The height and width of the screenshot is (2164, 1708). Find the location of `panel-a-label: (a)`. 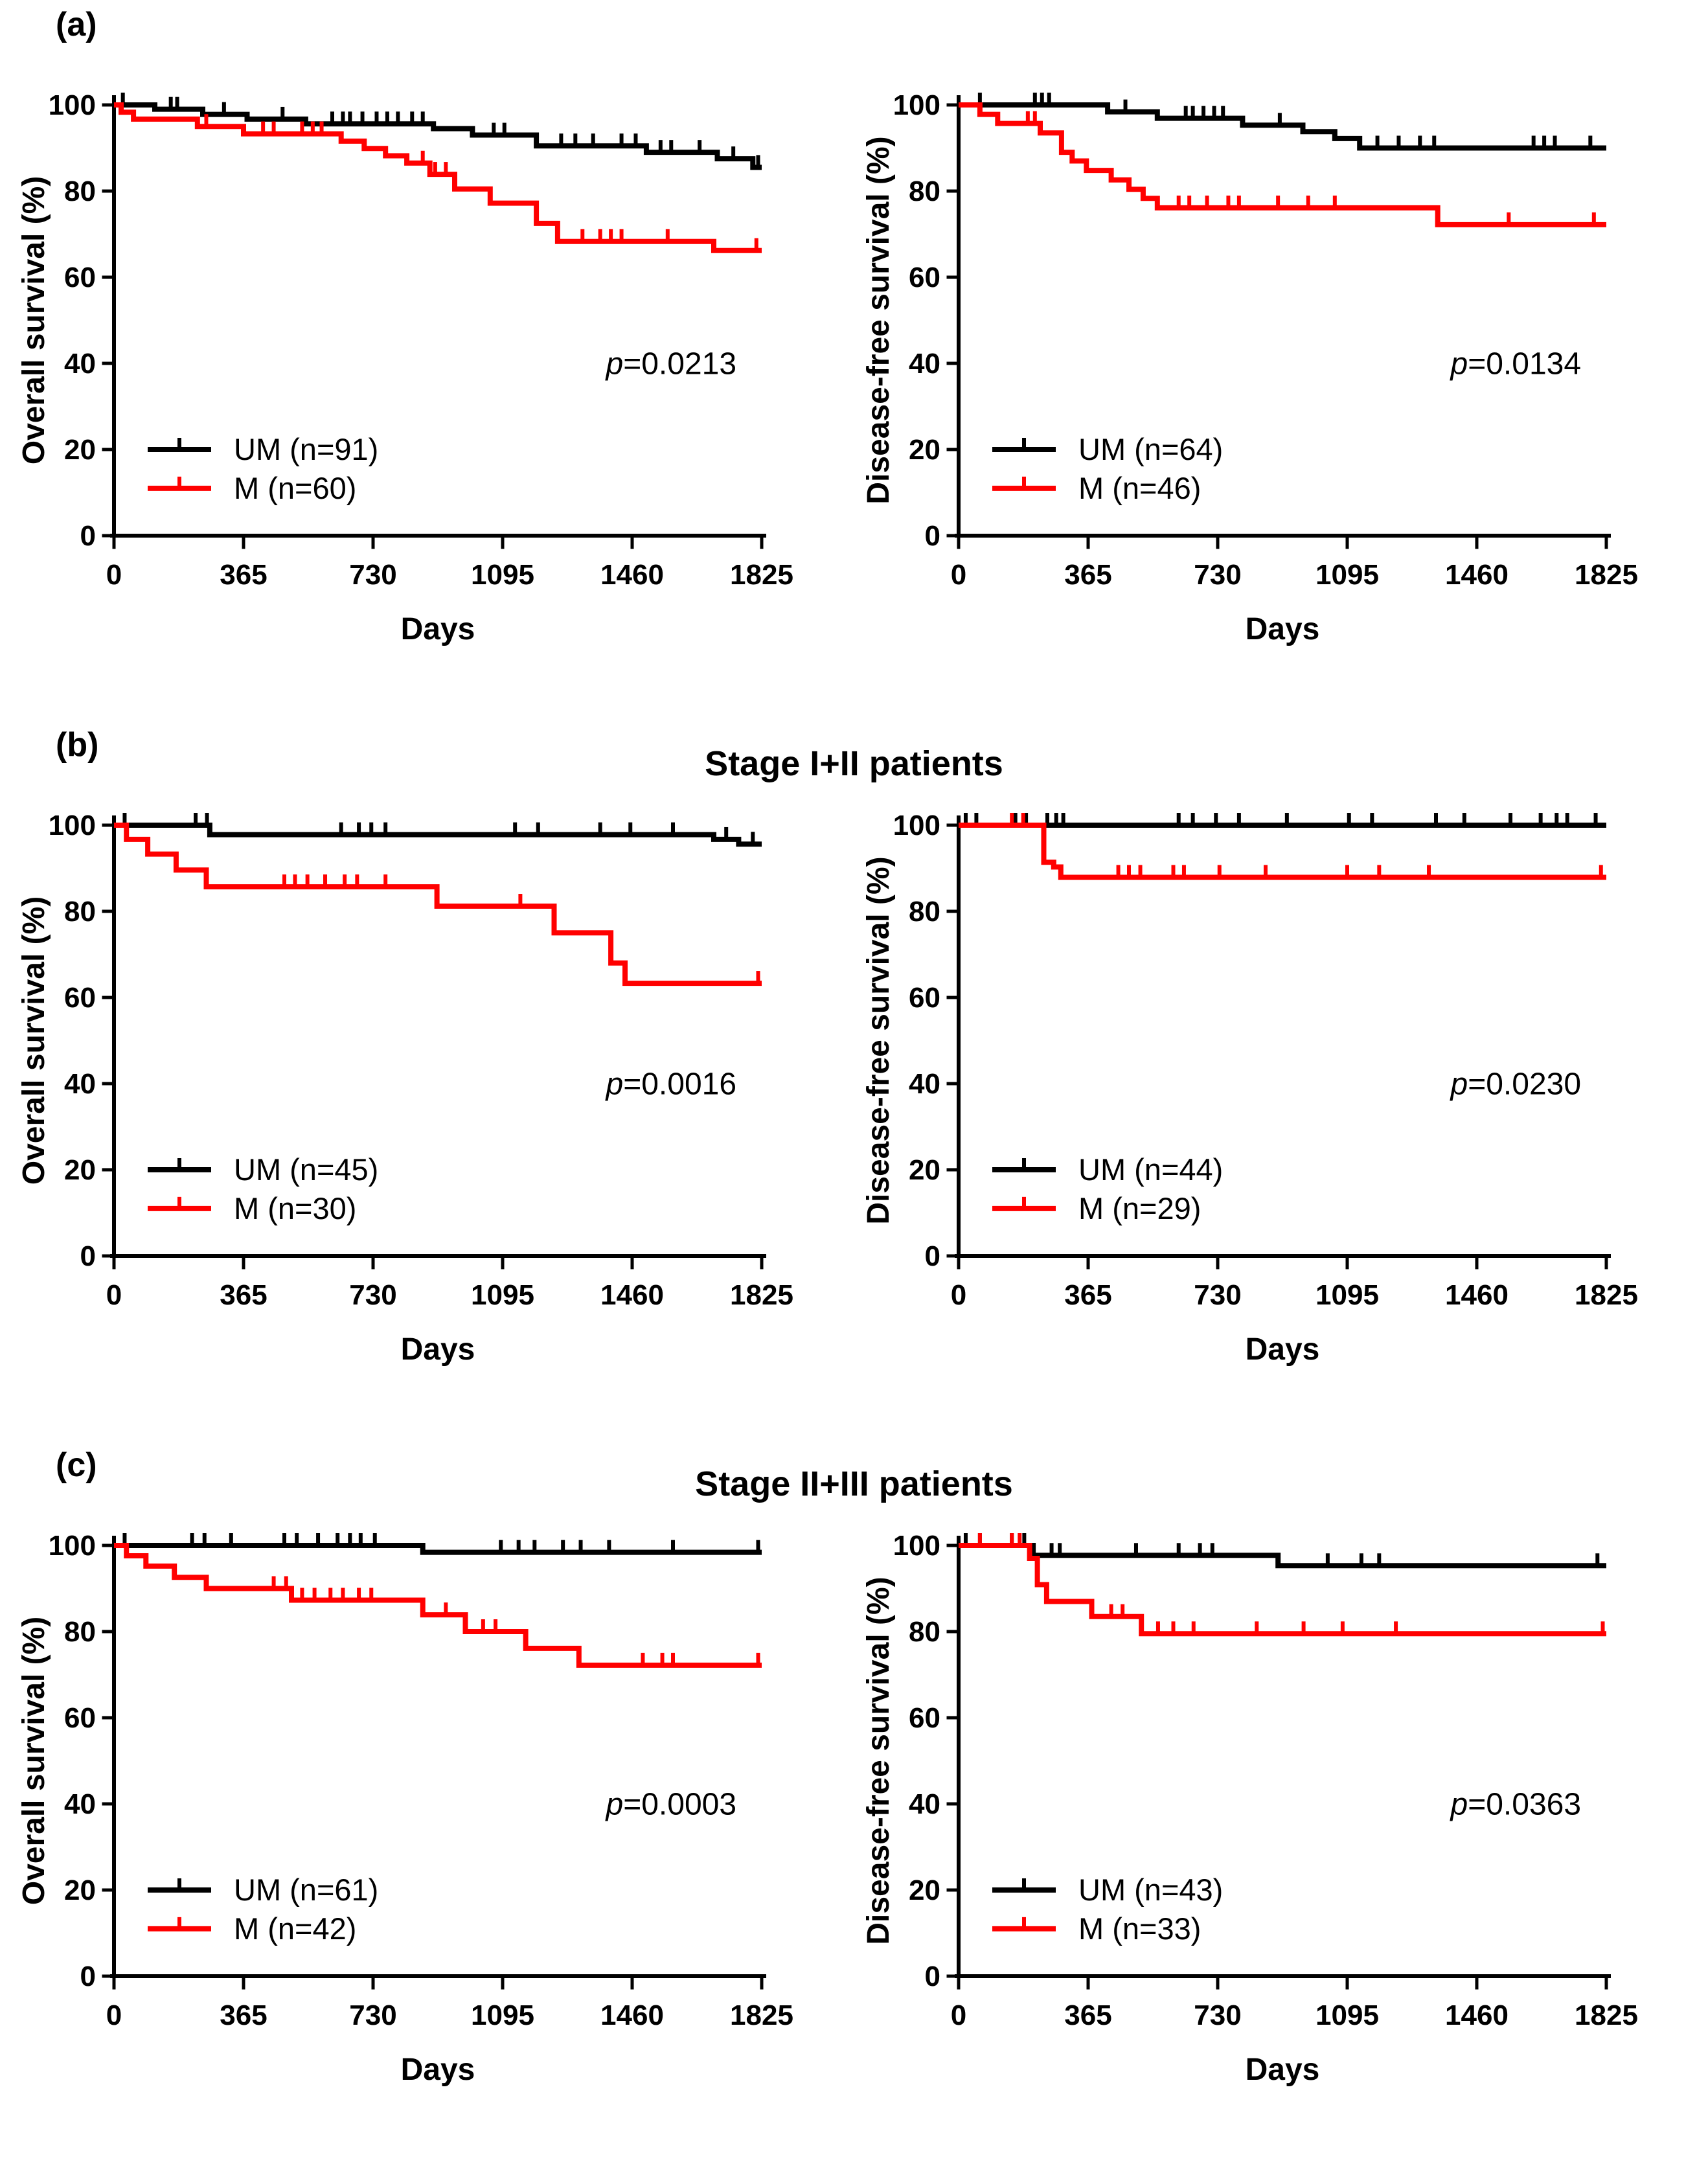

panel-a-label: (a) is located at coordinates (76, 25).